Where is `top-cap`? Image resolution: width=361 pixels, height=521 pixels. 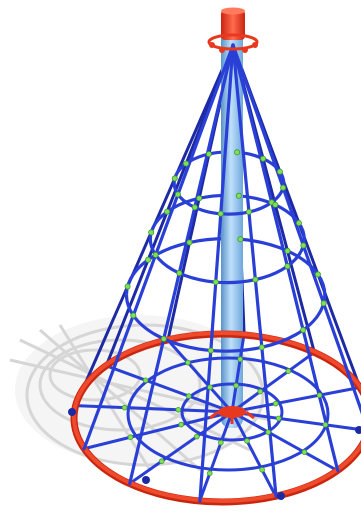
top-cap is located at coordinates (233, 30).